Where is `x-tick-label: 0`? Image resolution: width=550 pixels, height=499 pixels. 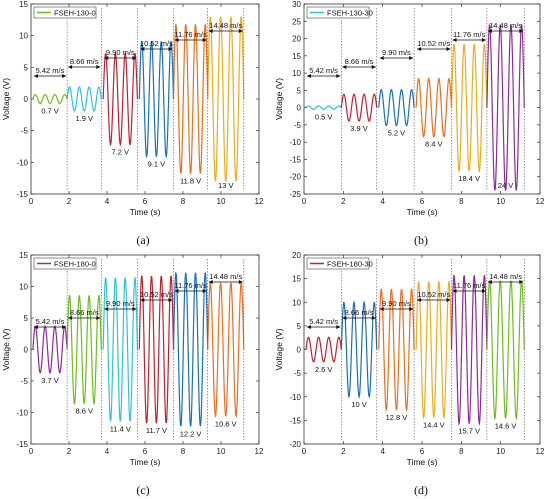
x-tick-label: 0 is located at coordinates (31, 201).